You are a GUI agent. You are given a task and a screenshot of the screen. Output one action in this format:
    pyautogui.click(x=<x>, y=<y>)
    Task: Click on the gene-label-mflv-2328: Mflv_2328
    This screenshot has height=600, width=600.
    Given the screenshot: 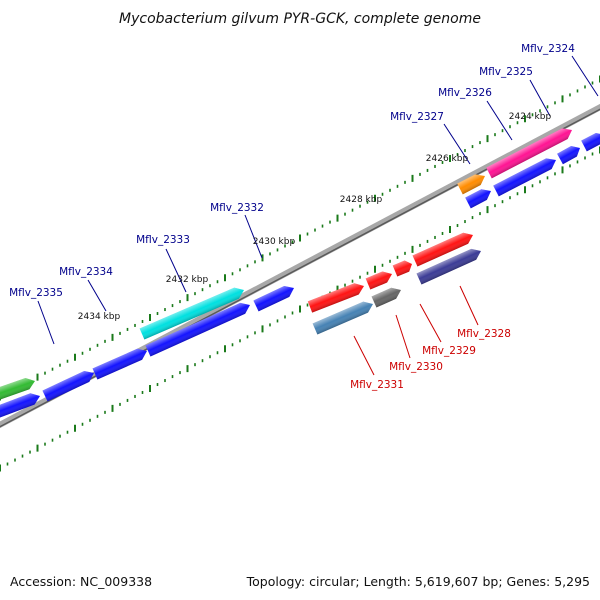 What is the action you would take?
    pyautogui.click(x=484, y=334)
    